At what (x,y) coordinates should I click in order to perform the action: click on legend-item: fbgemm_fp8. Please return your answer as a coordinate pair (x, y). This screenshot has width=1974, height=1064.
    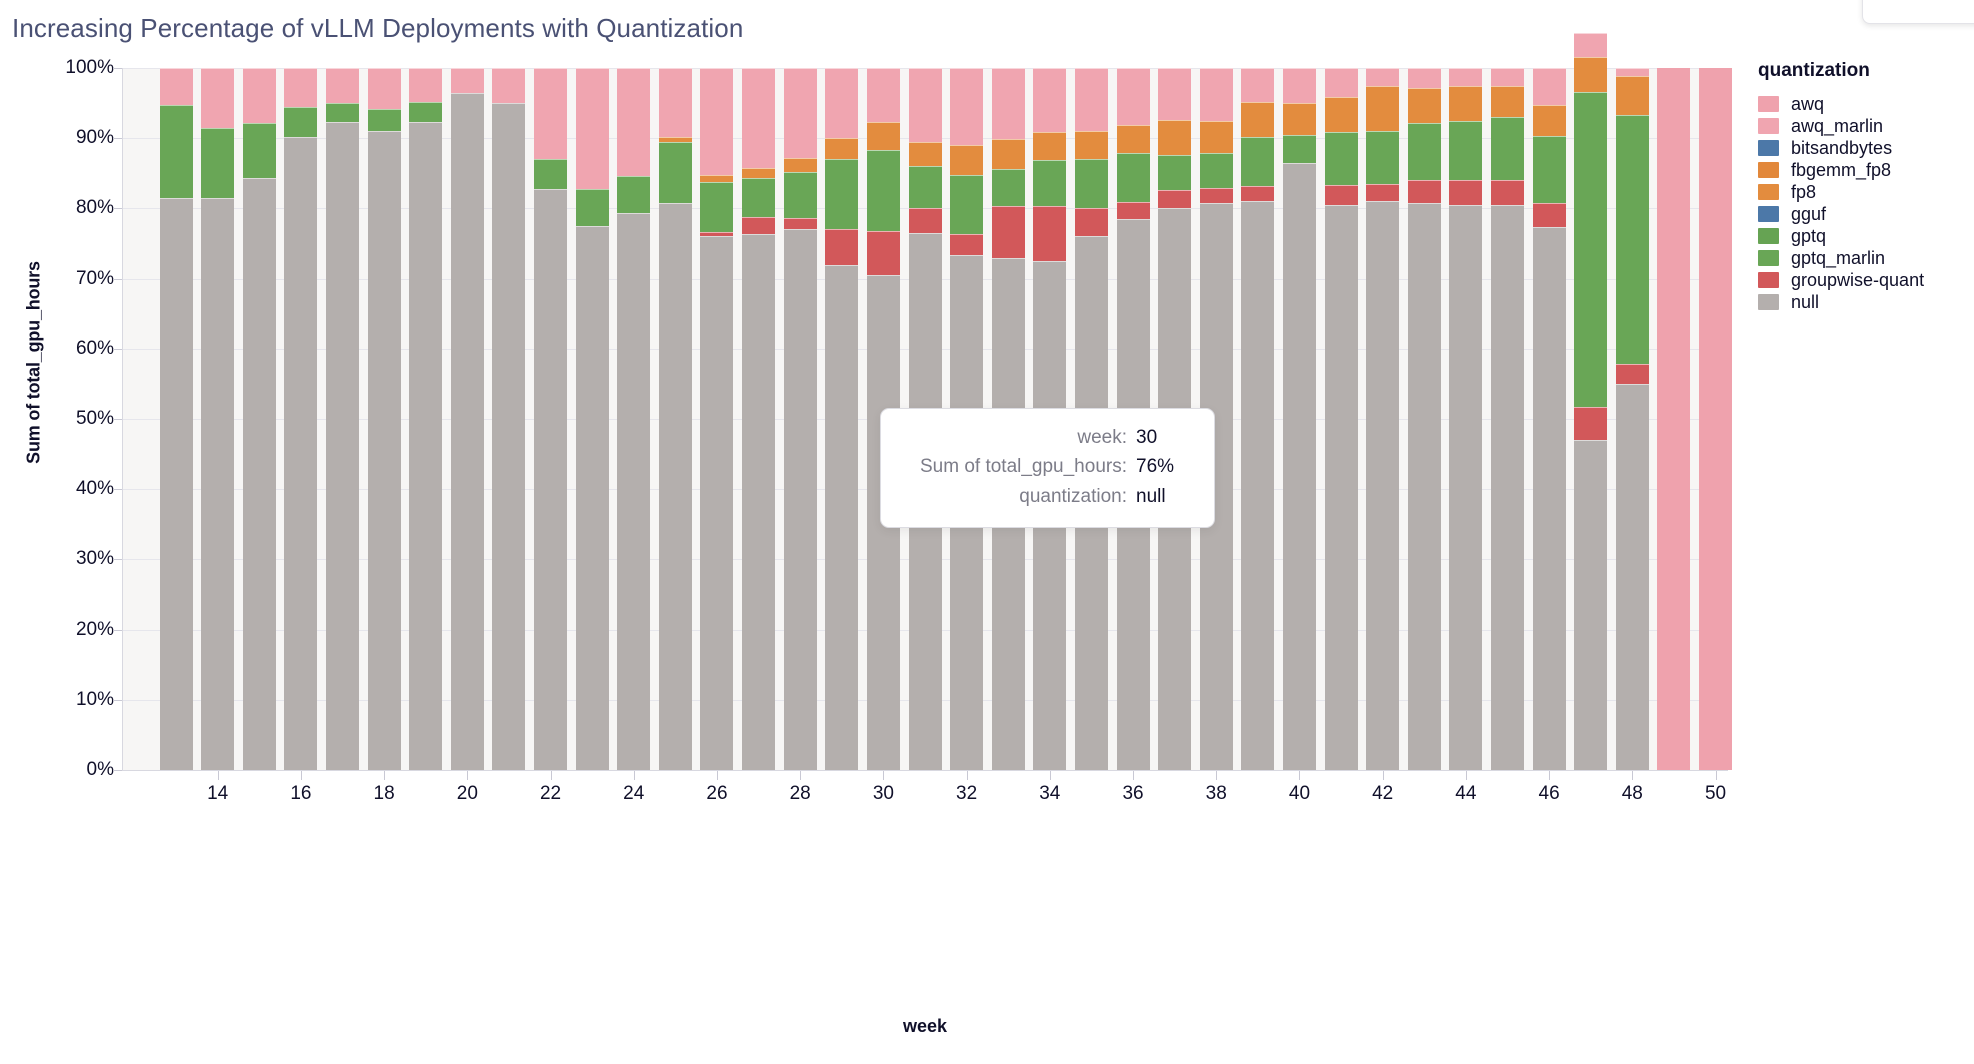
    Looking at the image, I should click on (1863, 170).